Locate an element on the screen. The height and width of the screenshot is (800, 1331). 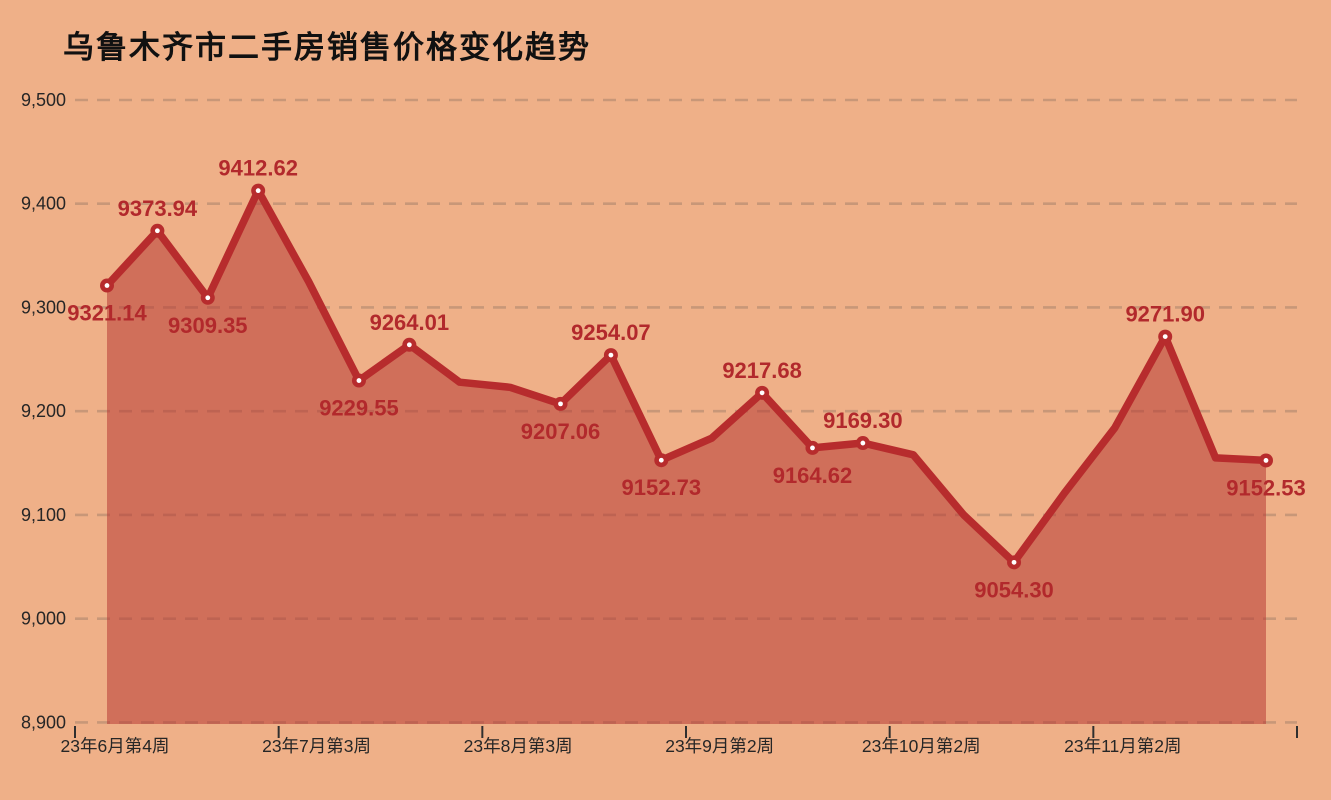
data-point-label: 9373.94 is located at coordinates (158, 208).